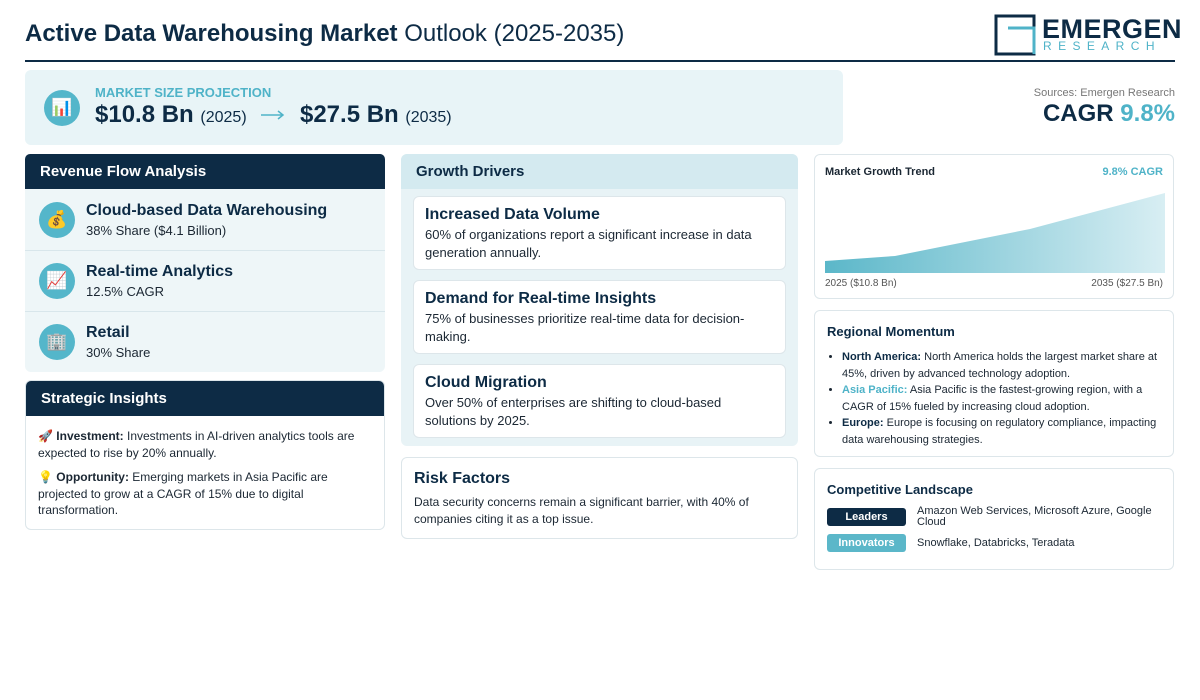  What do you see at coordinates (882, 357) in the screenshot?
I see `region-name: North America:` at bounding box center [882, 357].